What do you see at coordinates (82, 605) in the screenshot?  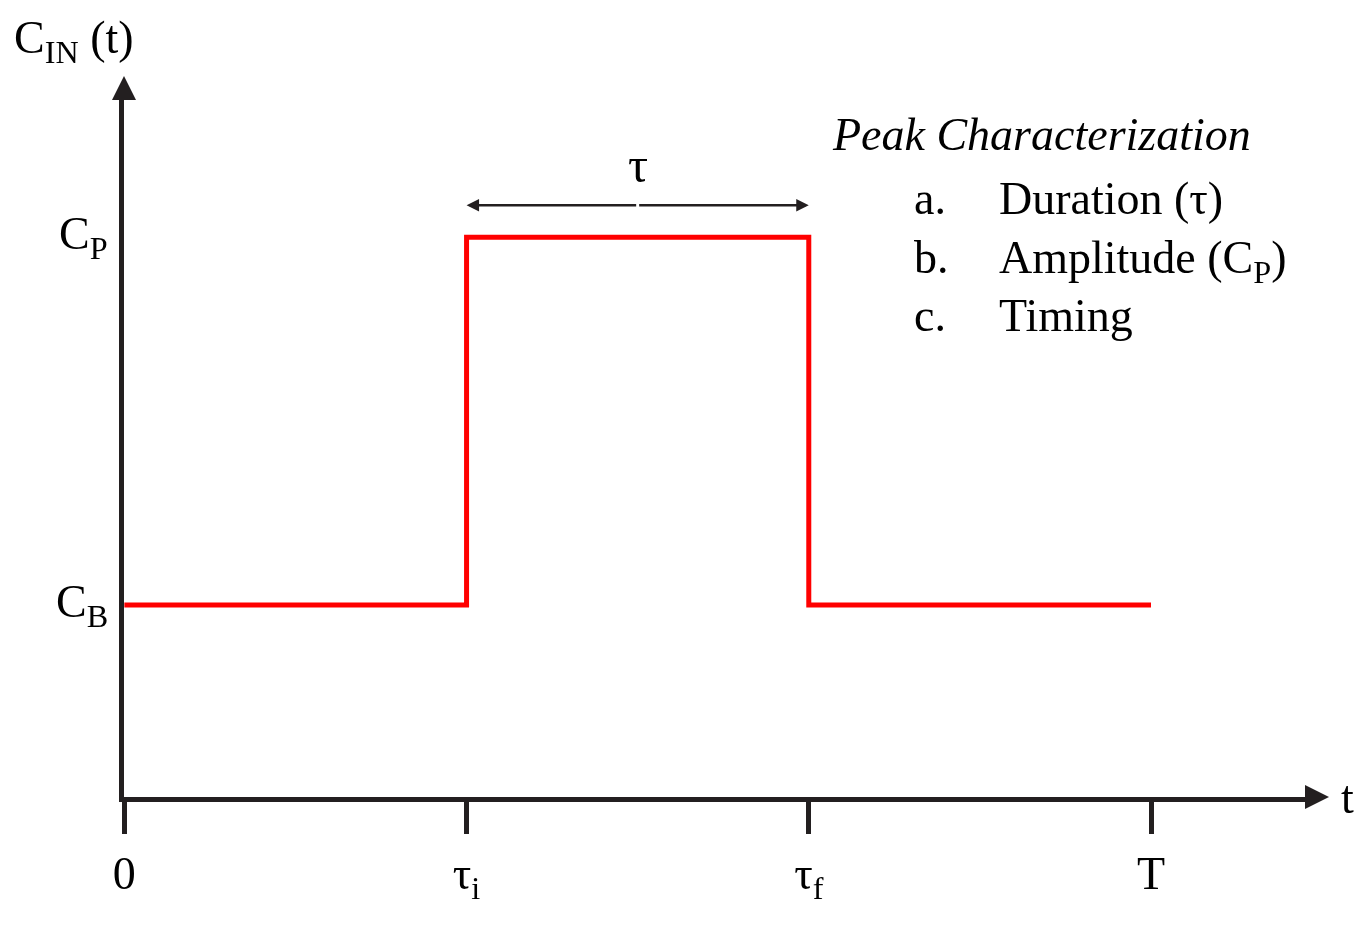 I see `text: C$_{B}$` at bounding box center [82, 605].